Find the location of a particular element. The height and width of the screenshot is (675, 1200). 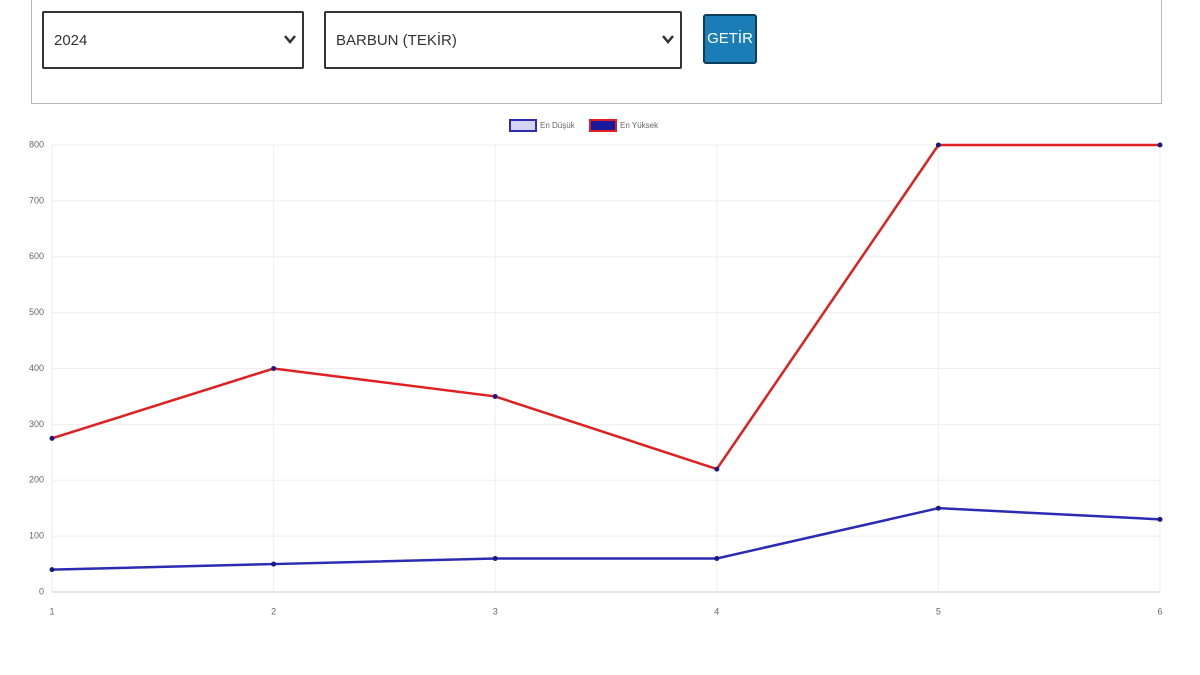

y-tick-label: 100 is located at coordinates (36, 536).